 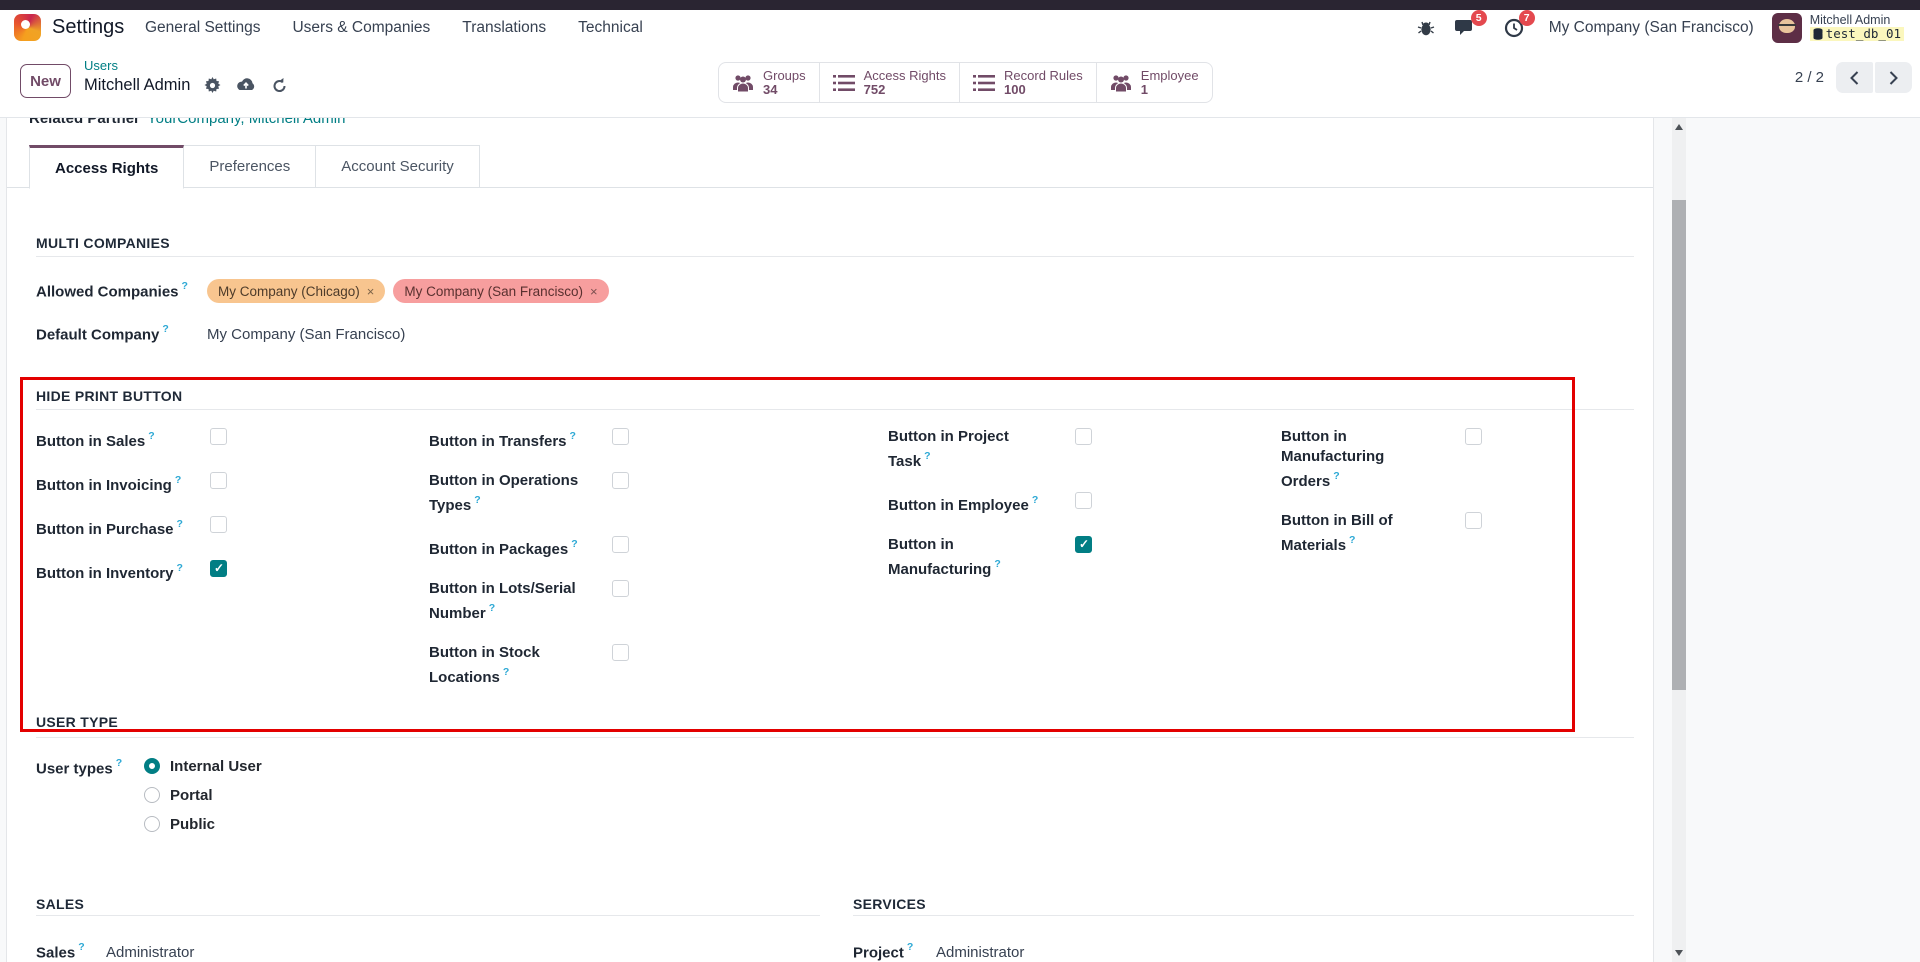 I want to click on stat-button-employee: Employee 1, so click(x=1154, y=82).